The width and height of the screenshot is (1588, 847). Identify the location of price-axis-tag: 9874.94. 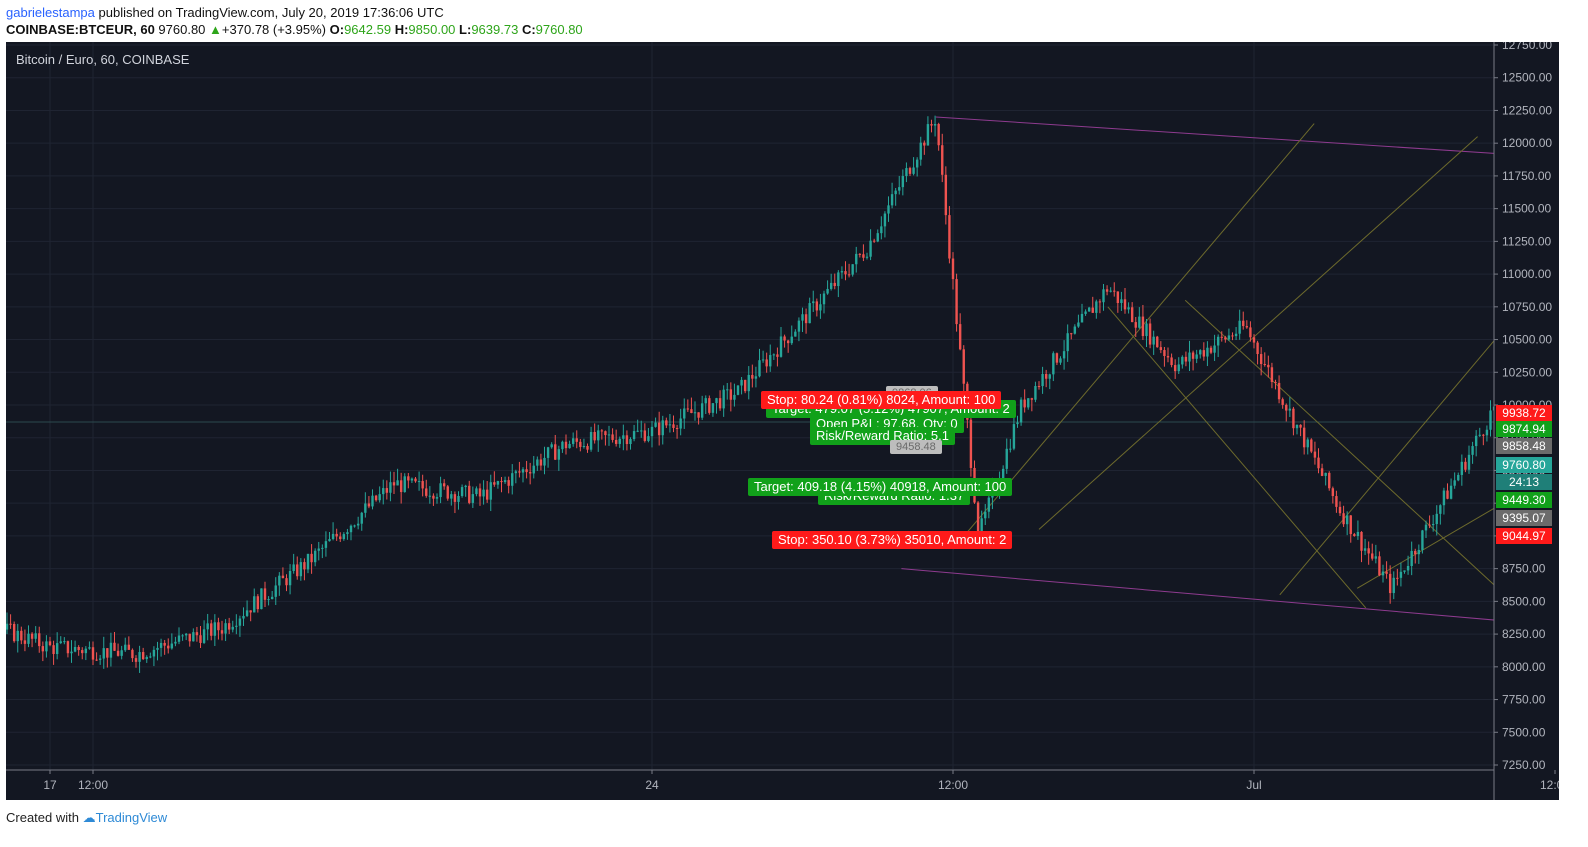
(1524, 429).